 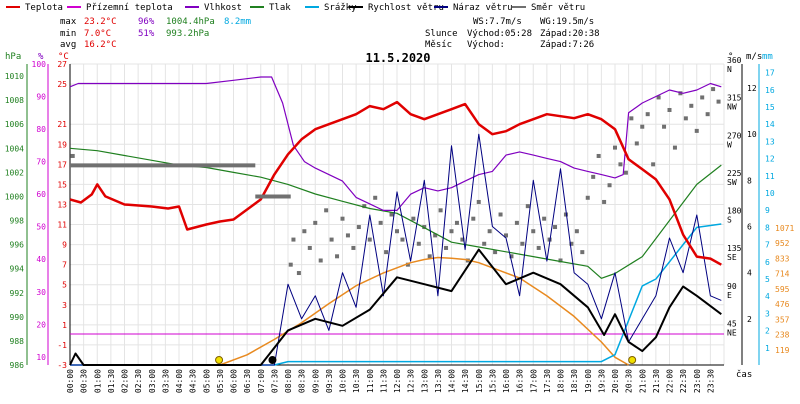 I want to click on rain-tick-label: 8, so click(x=767, y=227).